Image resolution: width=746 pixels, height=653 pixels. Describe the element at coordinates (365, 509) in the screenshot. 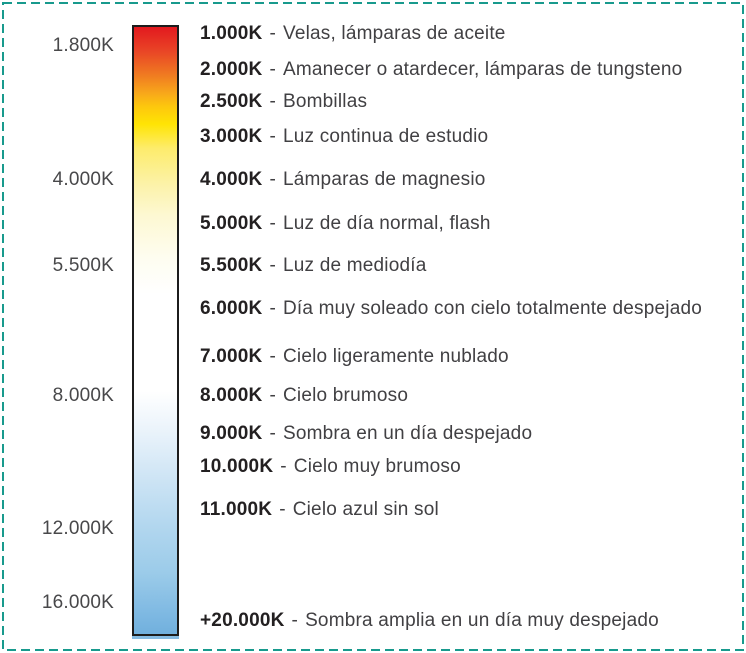

I see `entry-description: Cielo azul sin sol` at that location.